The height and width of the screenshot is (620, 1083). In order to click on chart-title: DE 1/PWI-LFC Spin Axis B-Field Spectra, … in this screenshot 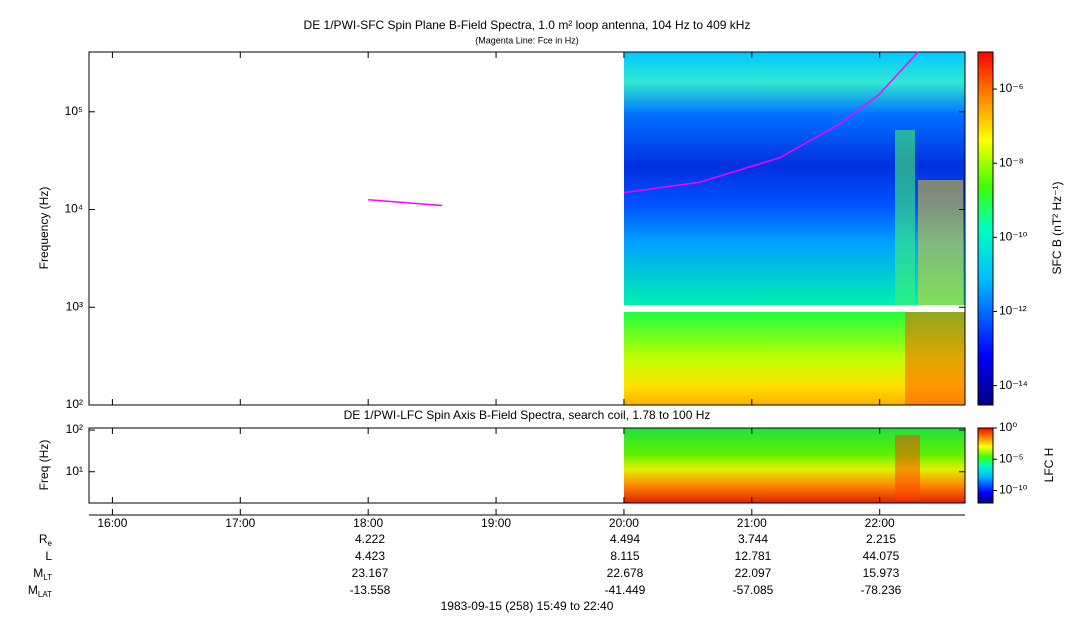, I will do `click(527, 415)`.